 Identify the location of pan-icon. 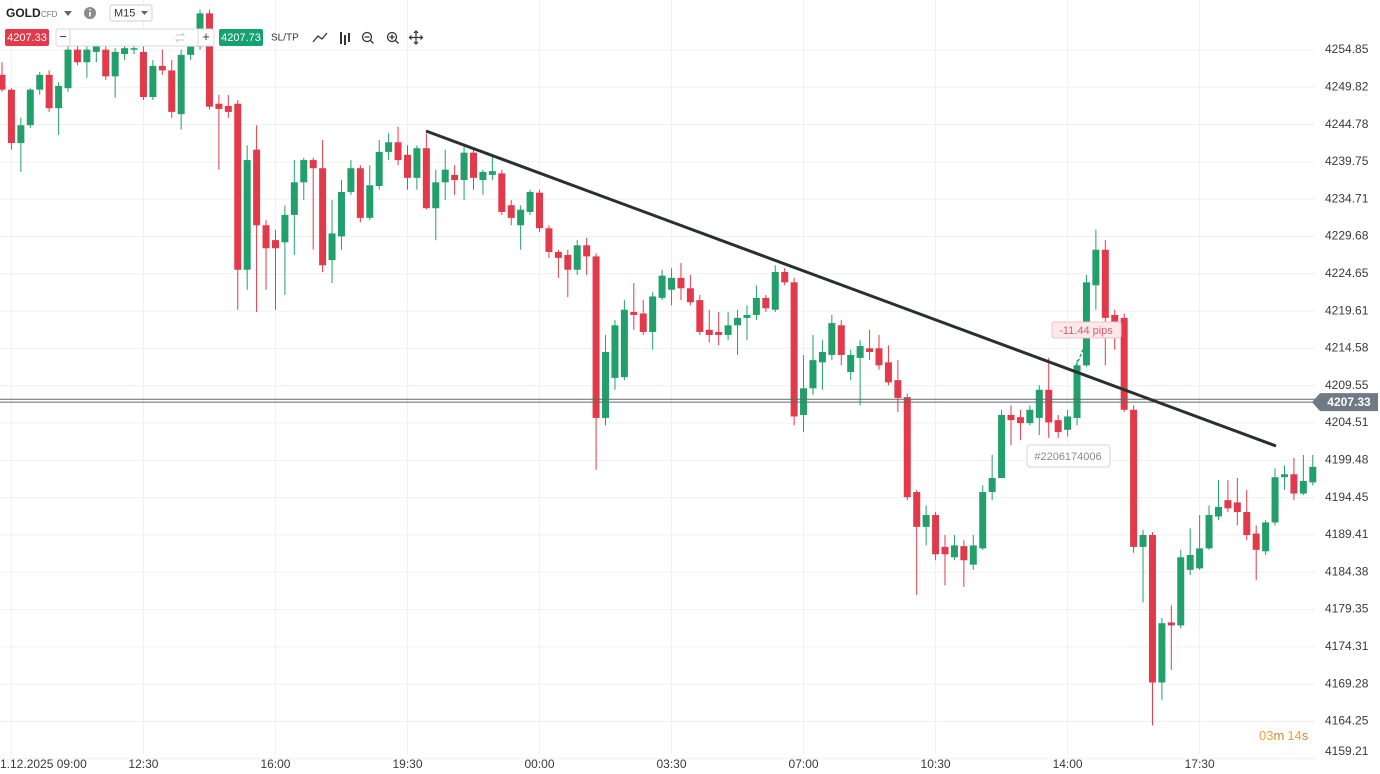
(416, 37).